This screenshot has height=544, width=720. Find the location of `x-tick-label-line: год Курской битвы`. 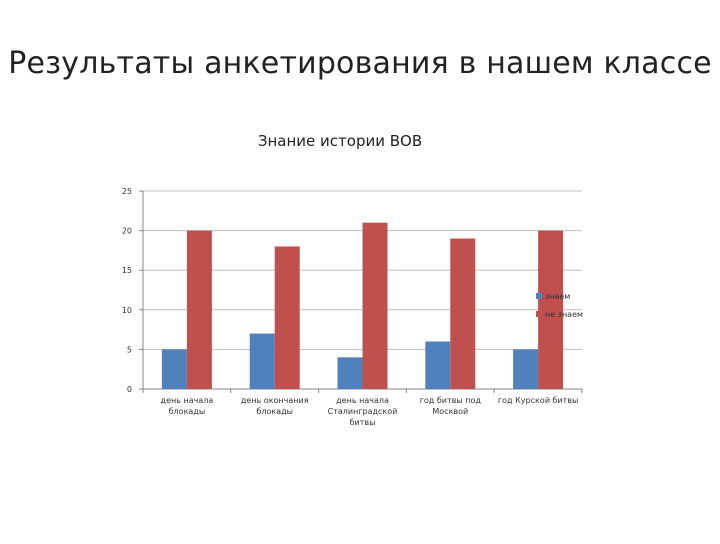

x-tick-label-line: год Курской битвы is located at coordinates (538, 400).